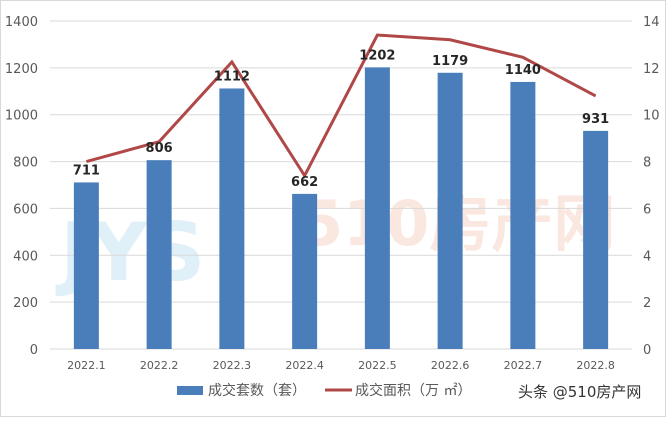 This screenshot has height=421, width=666. Describe the element at coordinates (25, 256) in the screenshot. I see `y-left-tick-label: 400` at that location.